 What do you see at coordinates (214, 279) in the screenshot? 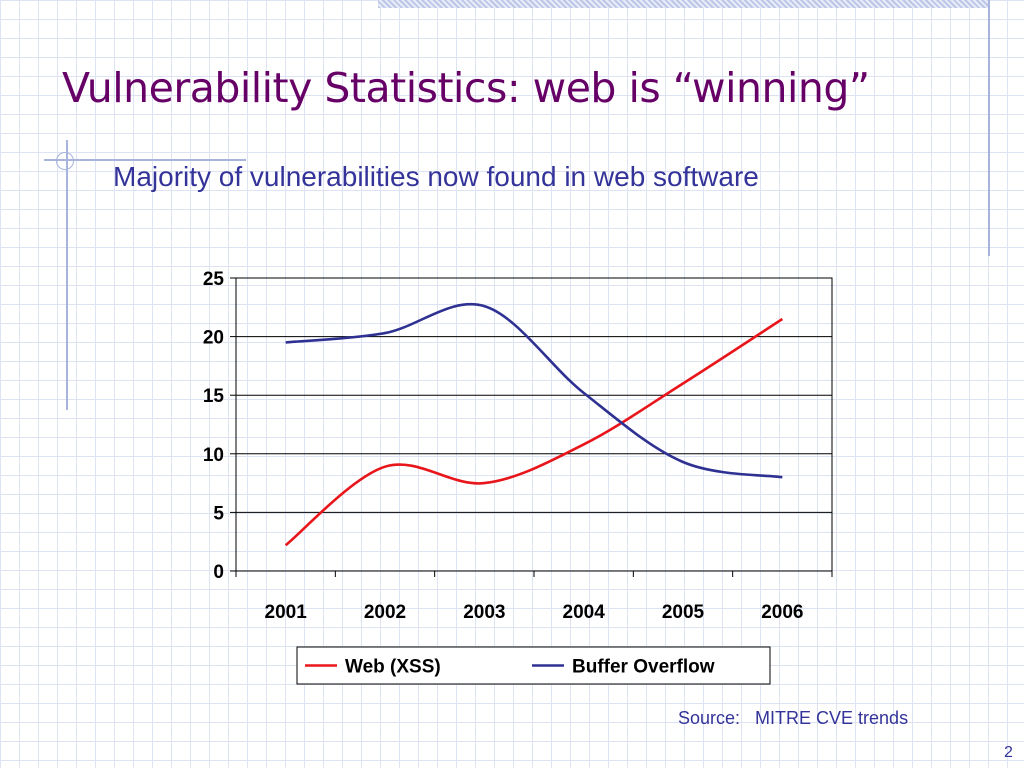
I see `y-tick-label: 25` at bounding box center [214, 279].